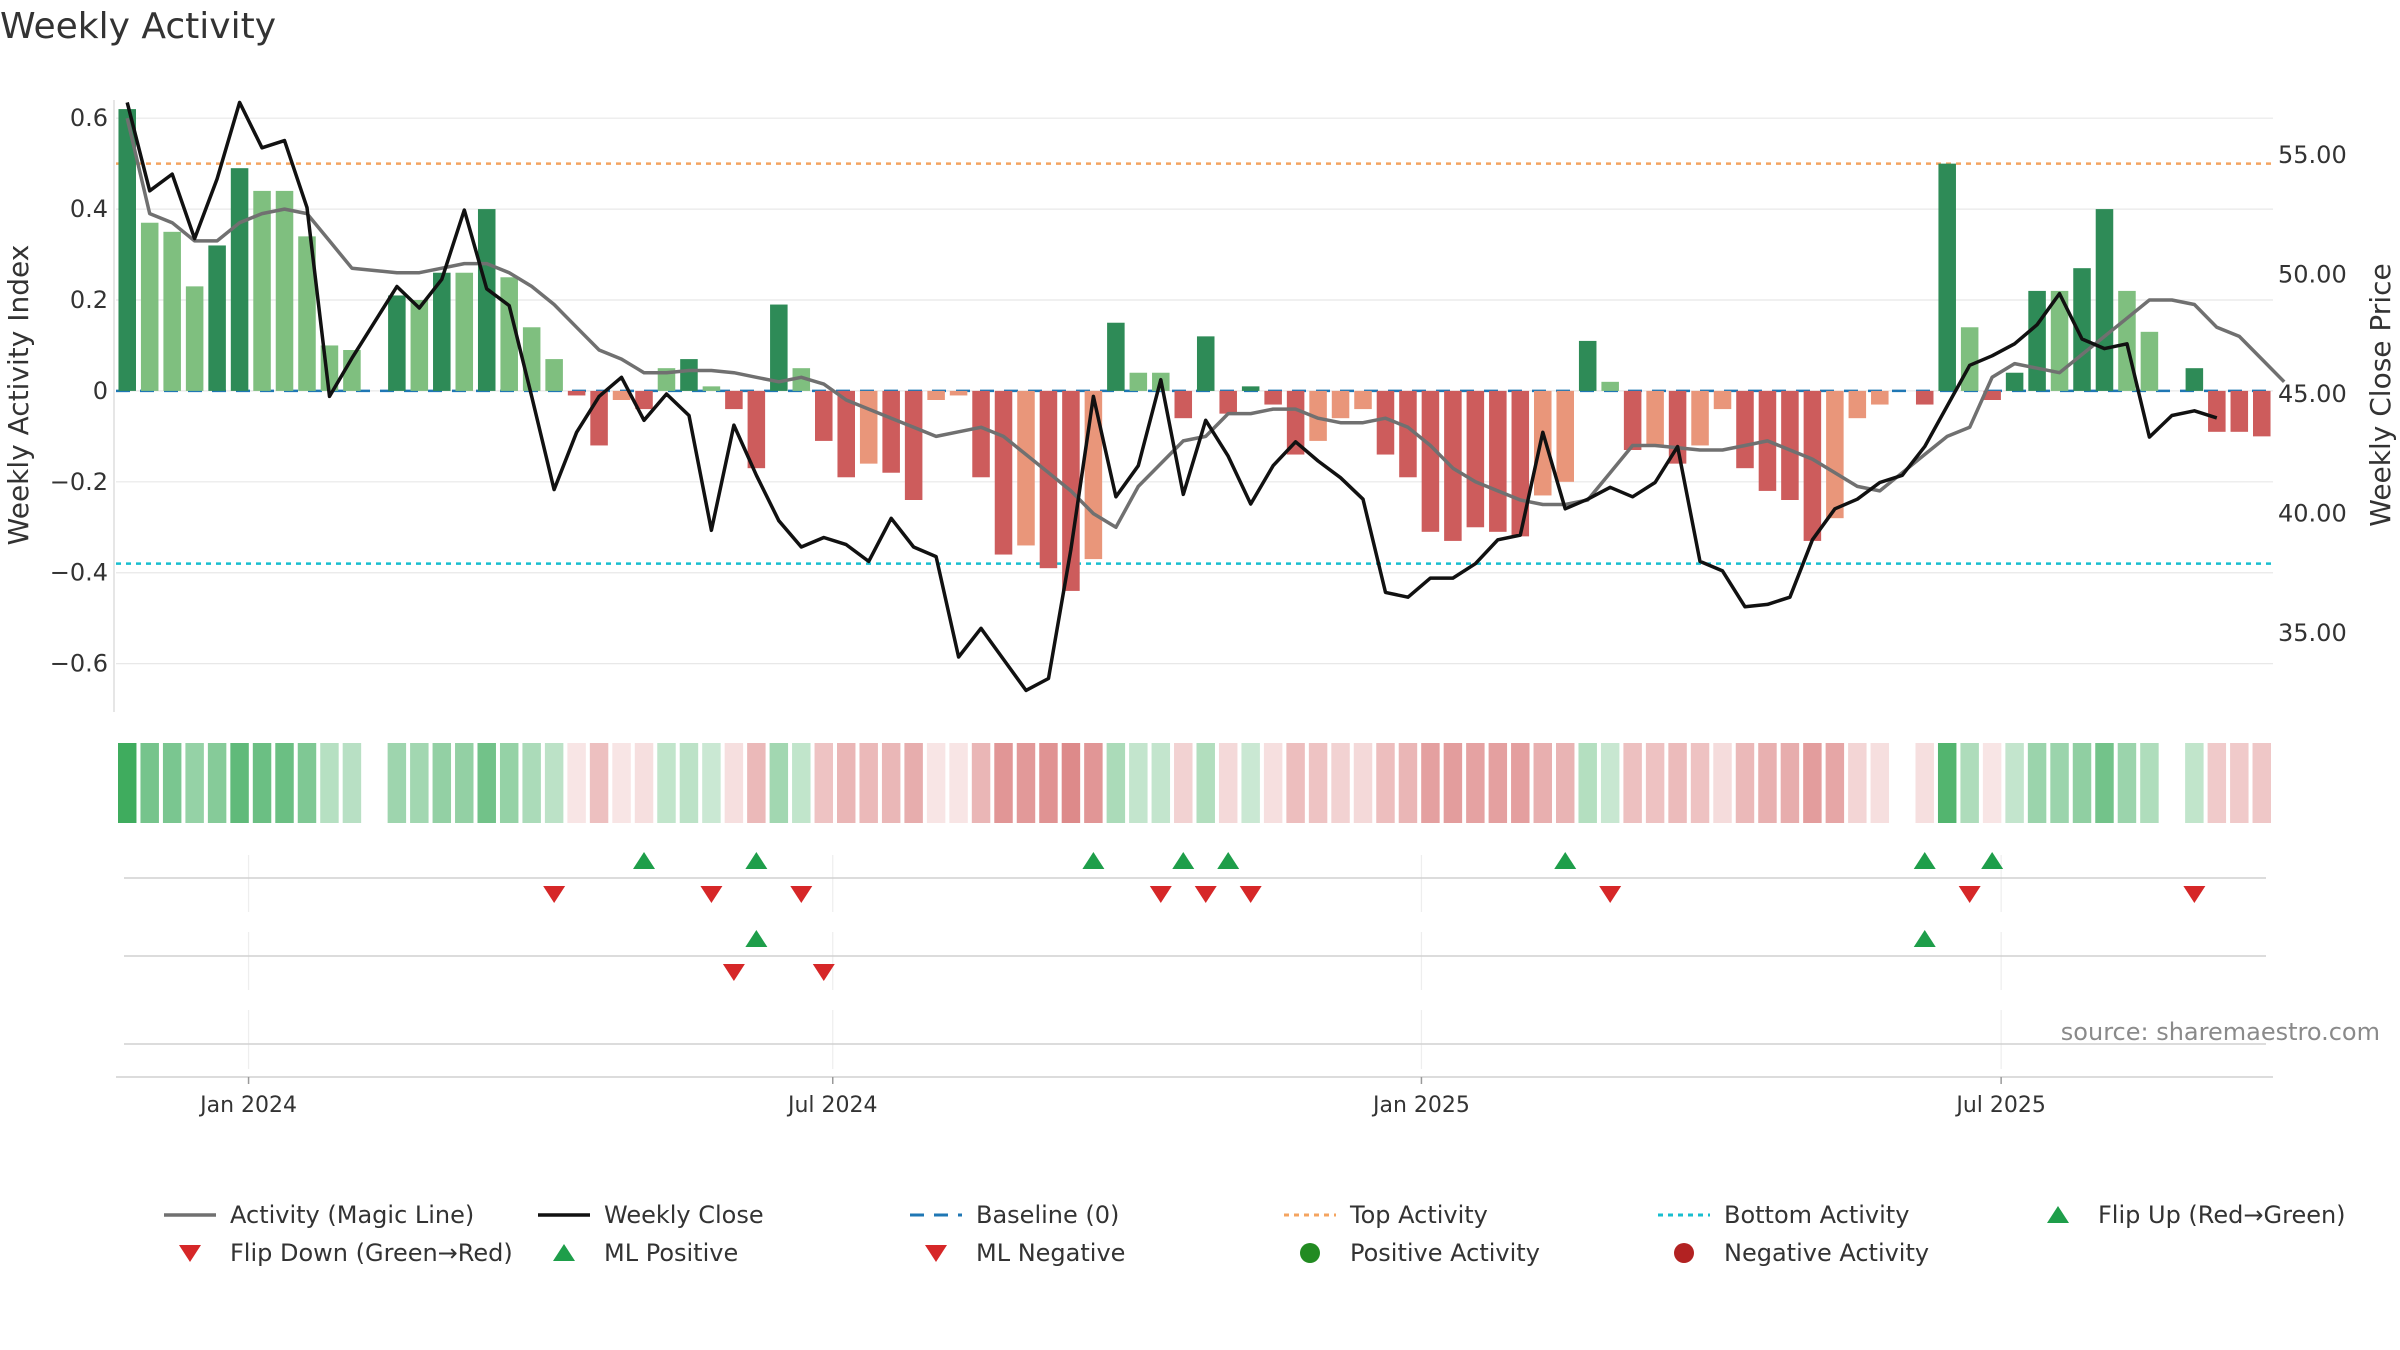  Describe the element at coordinates (2220, 1032) in the screenshot. I see `source-label: source: sharemaestro.com` at that location.